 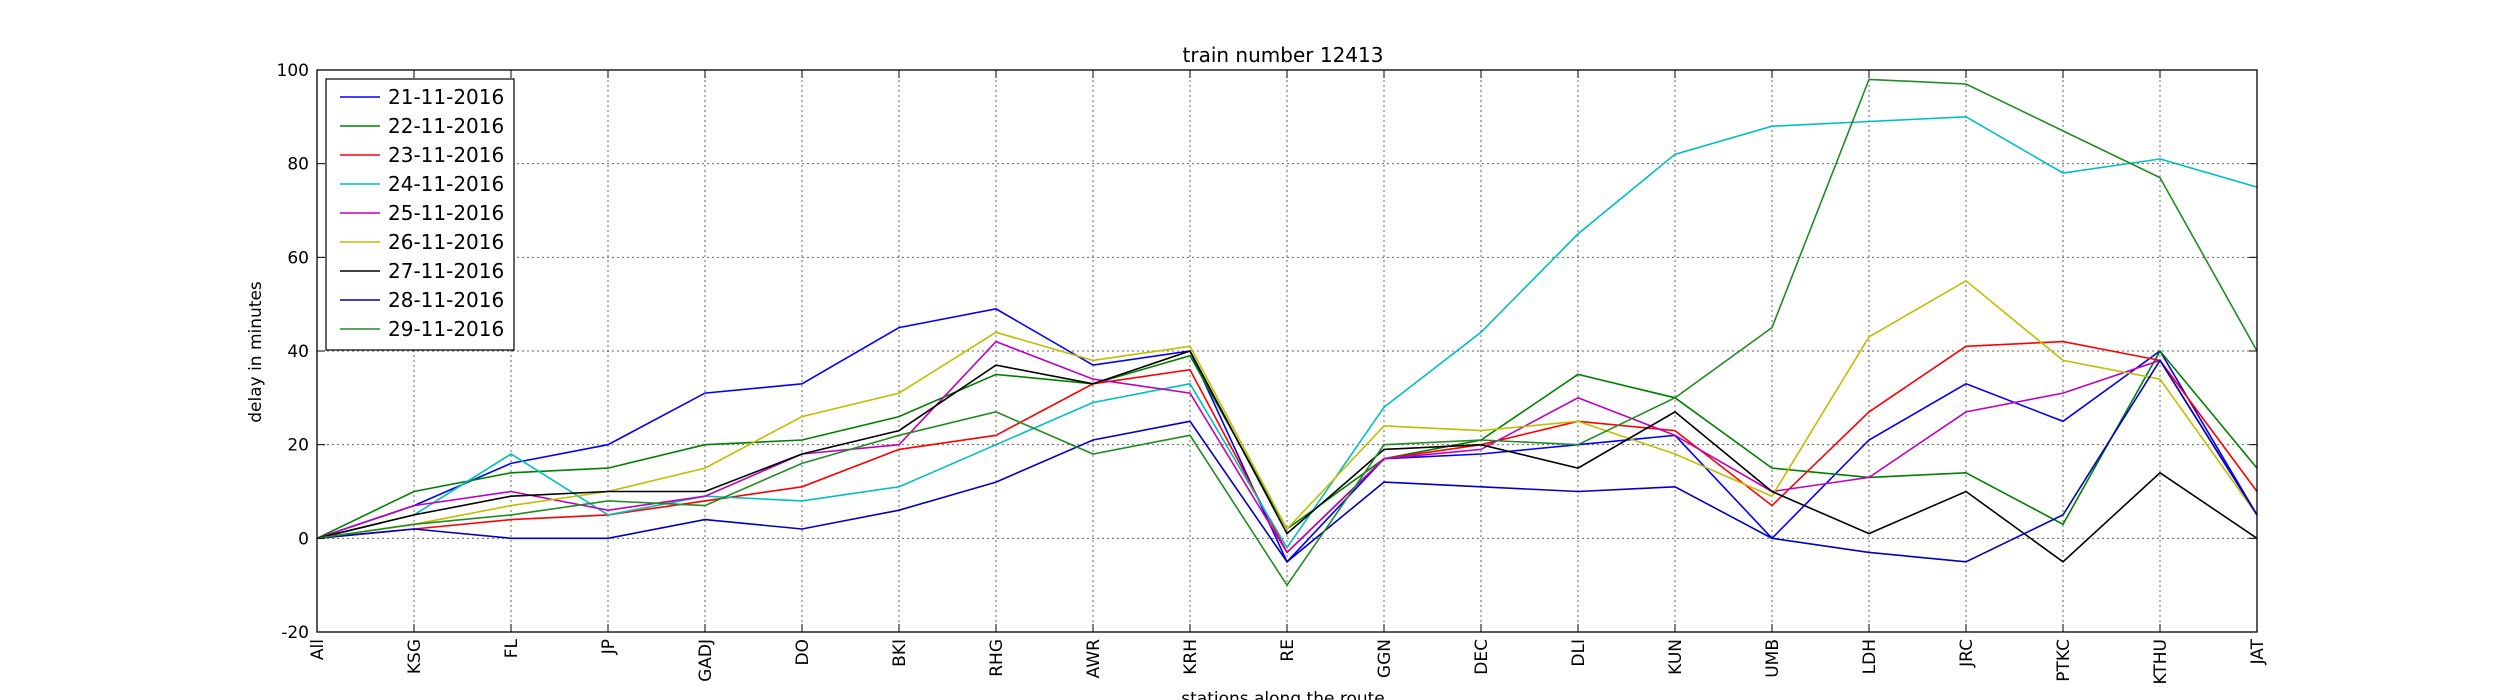 I want to click on x-tick-label: DO, so click(x=803, y=652).